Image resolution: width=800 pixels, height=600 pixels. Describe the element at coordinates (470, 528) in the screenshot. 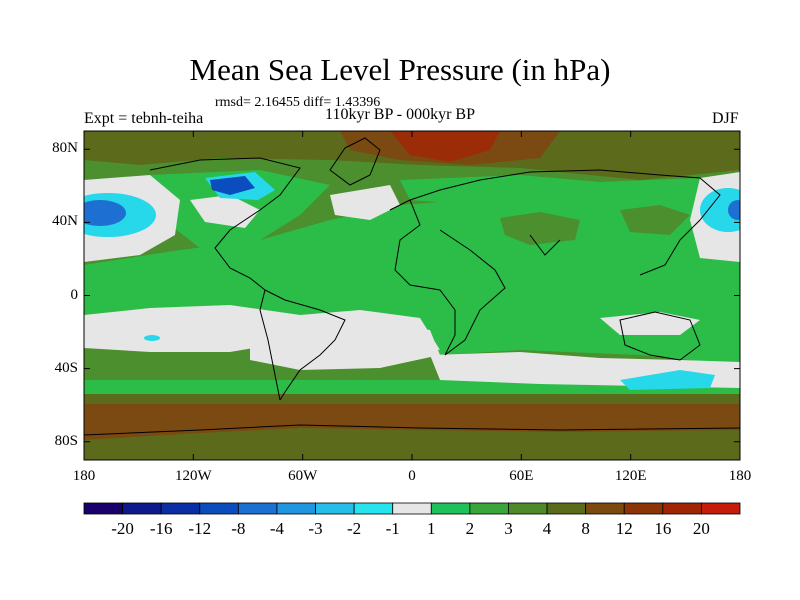

I see `colorbar-label: 2` at that location.